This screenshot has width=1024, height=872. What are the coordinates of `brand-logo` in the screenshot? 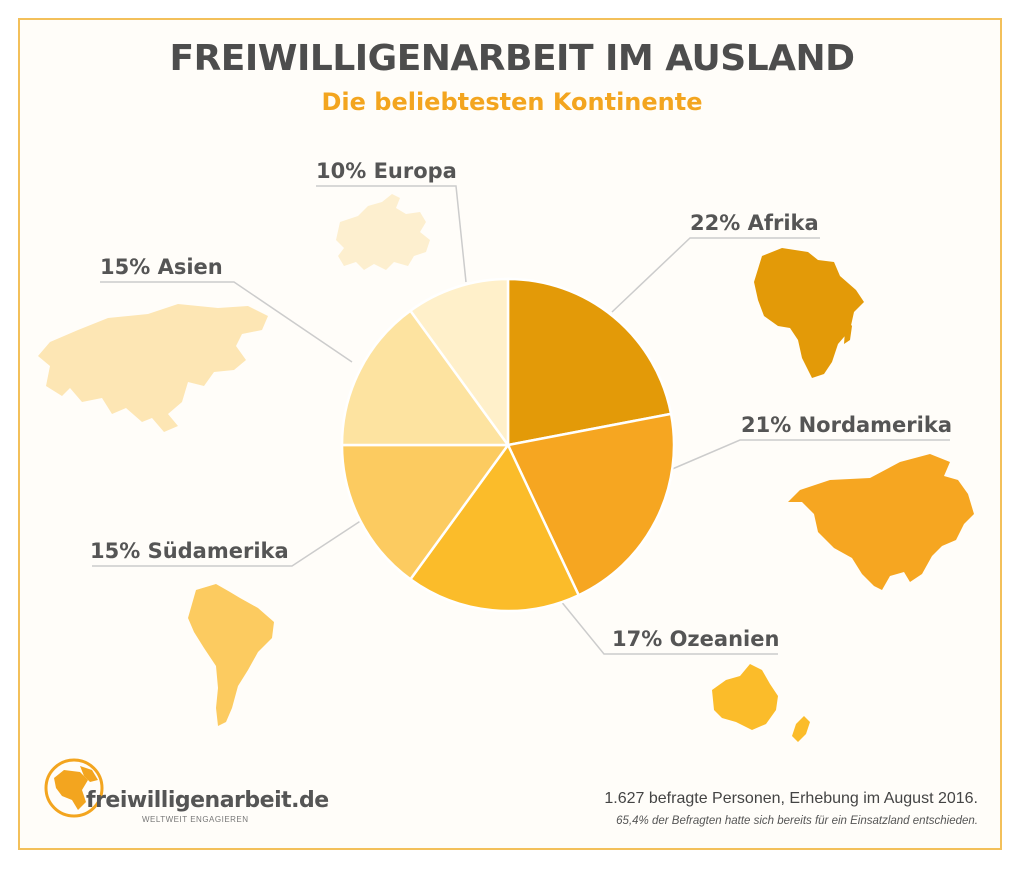 It's located at (74, 788).